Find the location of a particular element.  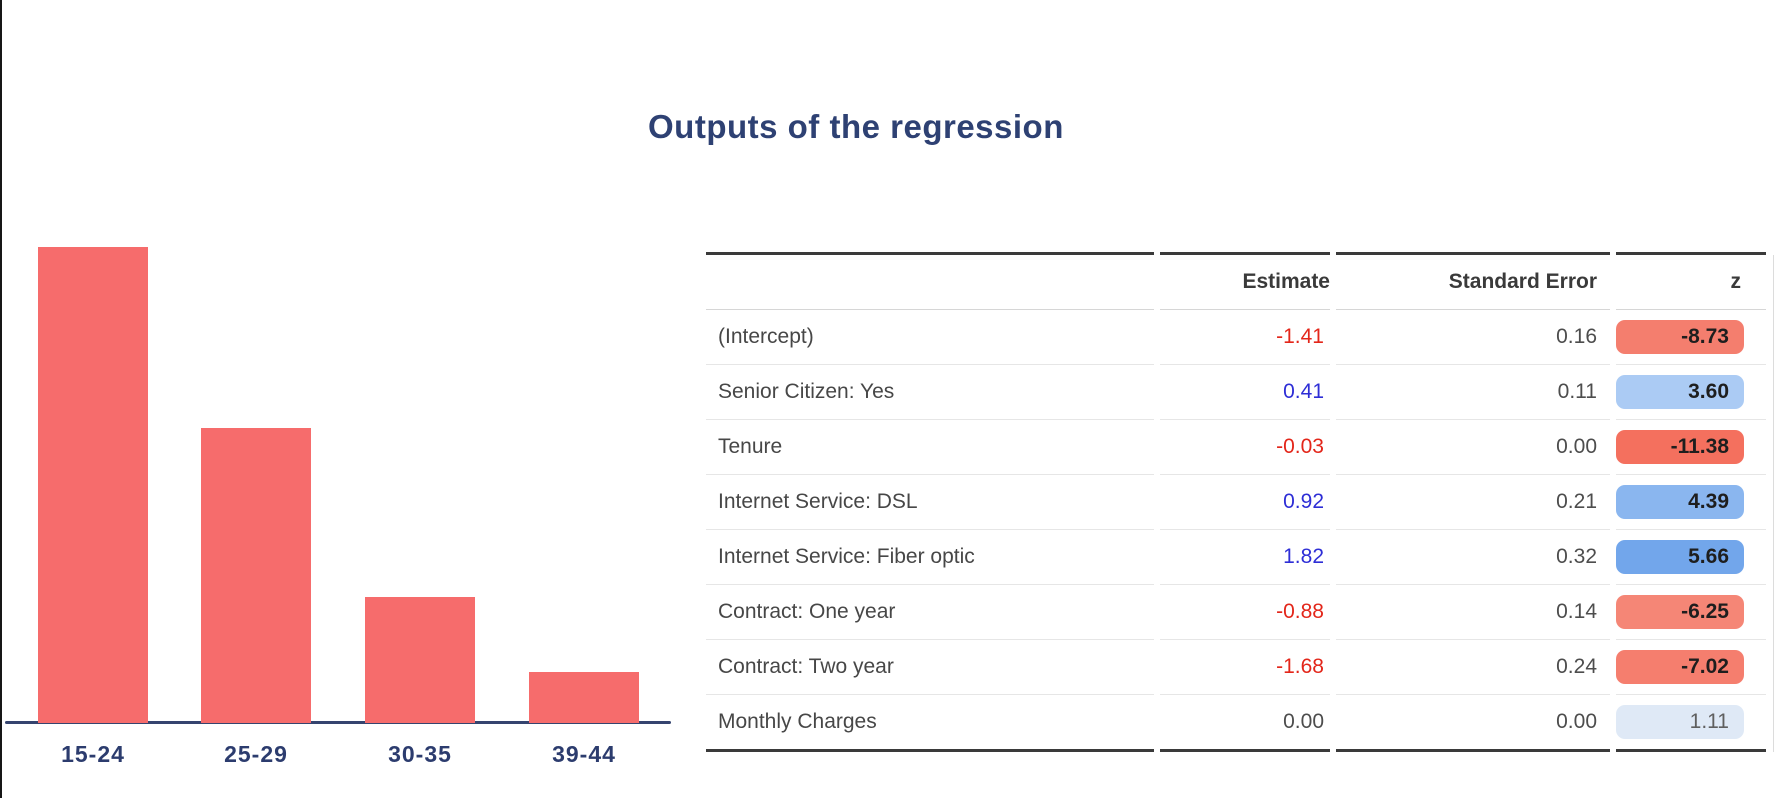

page-title: Outputs of the regression is located at coordinates (856, 126).